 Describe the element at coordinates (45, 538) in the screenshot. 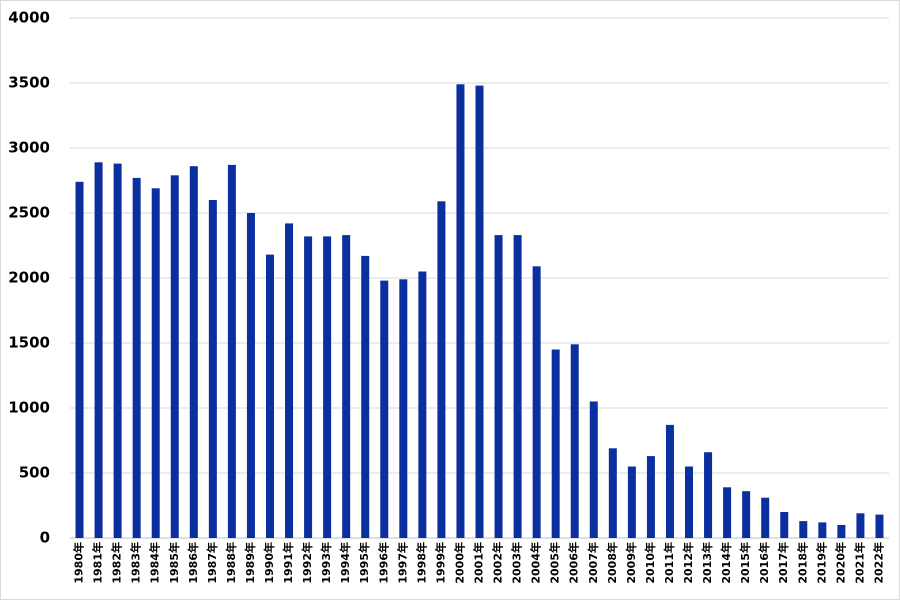

I see `y-tick-label: 0` at that location.